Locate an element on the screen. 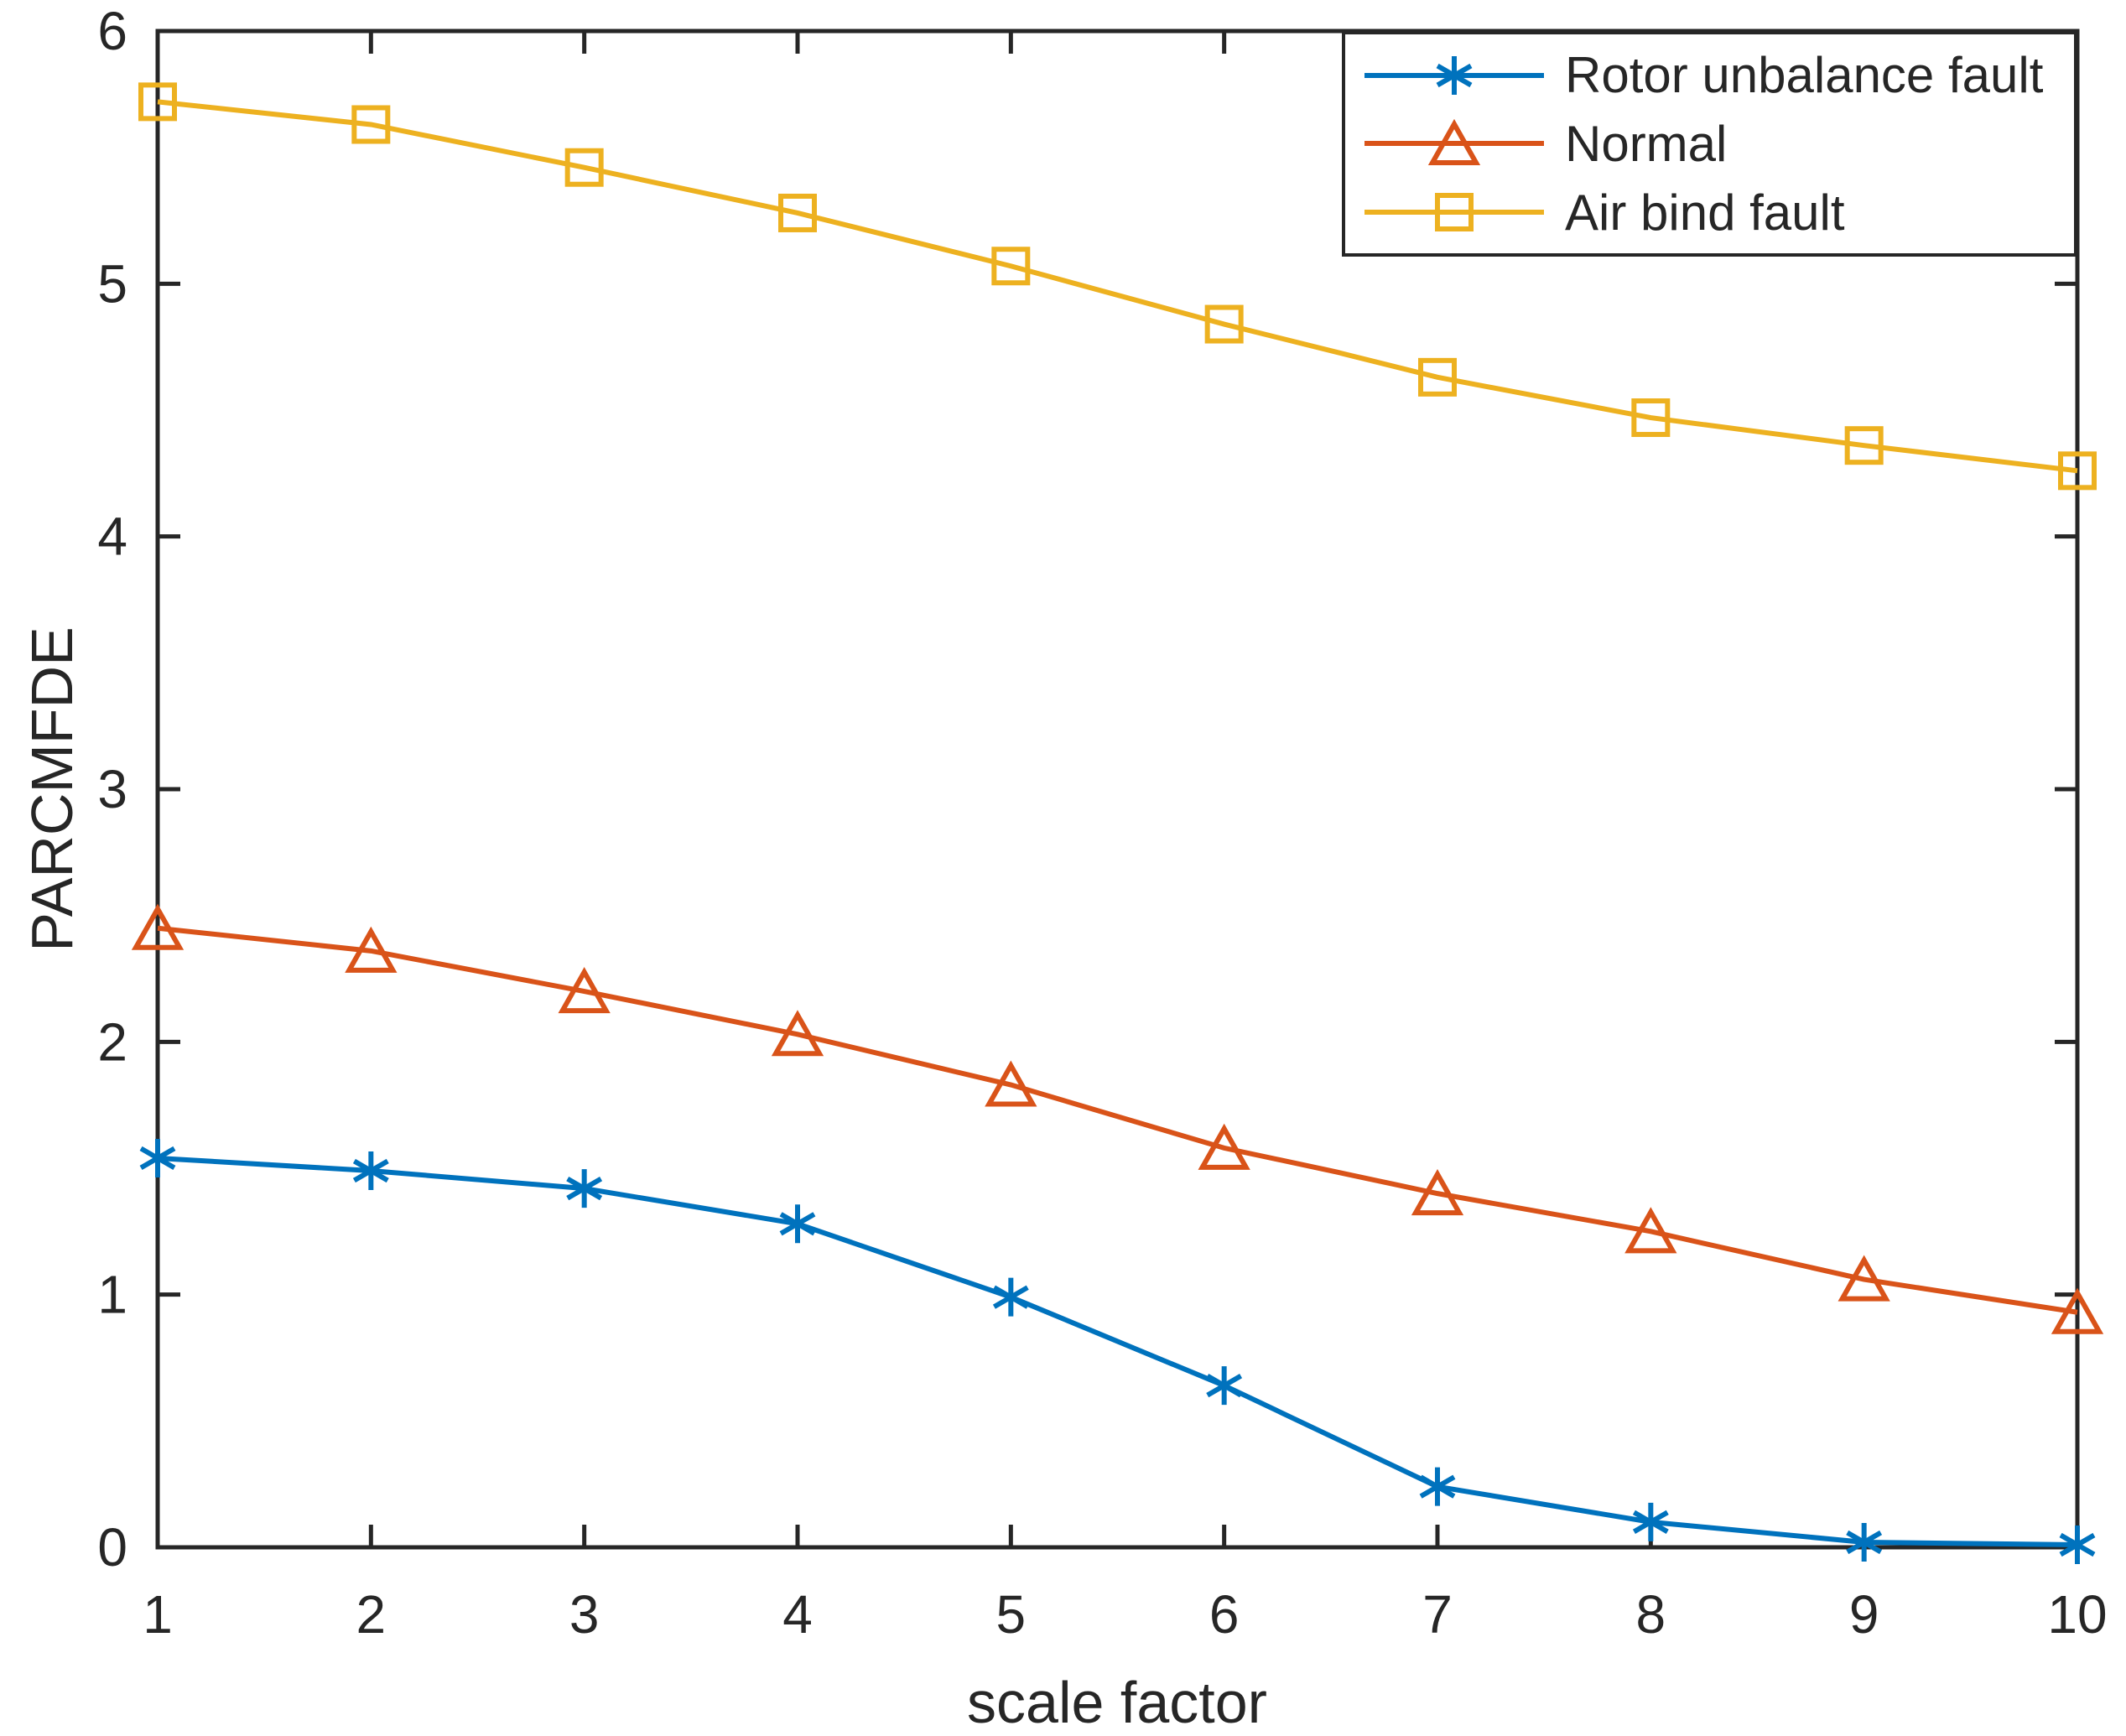 The width and height of the screenshot is (2126, 1736). legend-item: Rotor unbalance fault is located at coordinates (1709, 75).